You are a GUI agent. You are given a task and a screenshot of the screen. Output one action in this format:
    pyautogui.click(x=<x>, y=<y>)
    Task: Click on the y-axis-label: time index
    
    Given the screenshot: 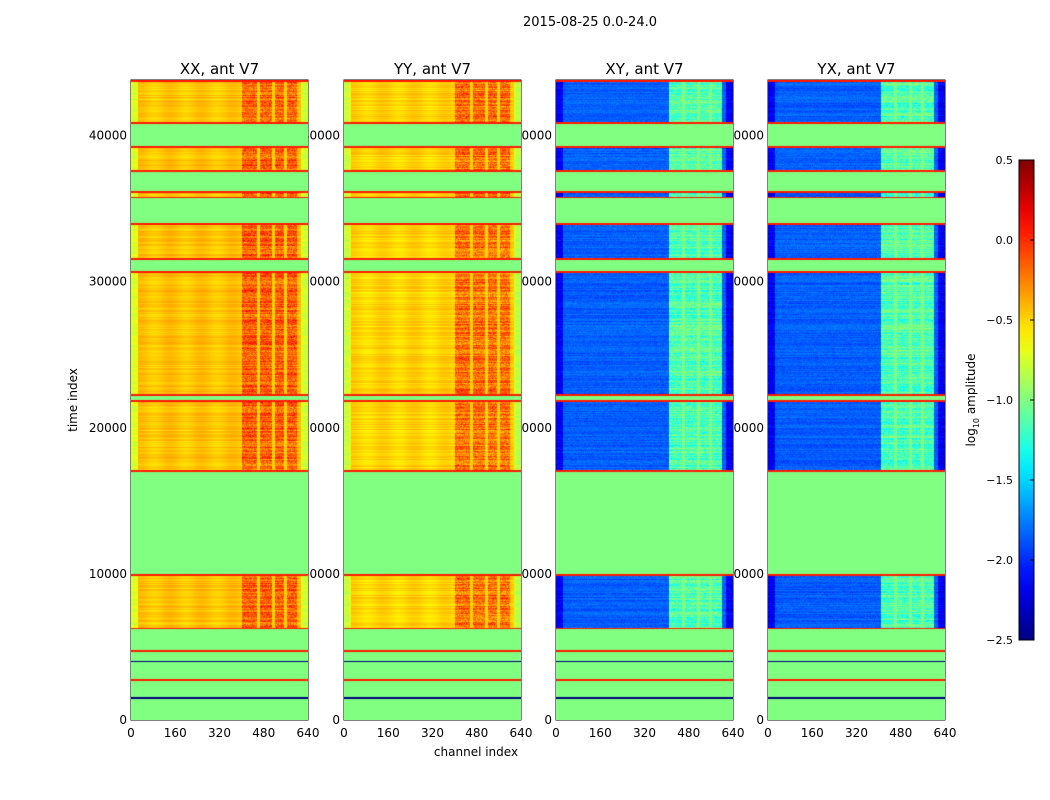 What is the action you would take?
    pyautogui.click(x=73, y=400)
    